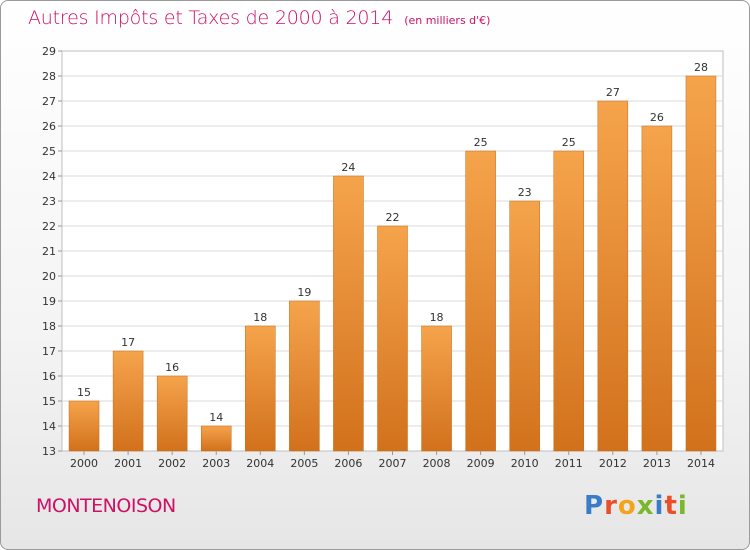 The width and height of the screenshot is (750, 550). Describe the element at coordinates (49, 76) in the screenshot. I see `y-tick-label: 28` at that location.